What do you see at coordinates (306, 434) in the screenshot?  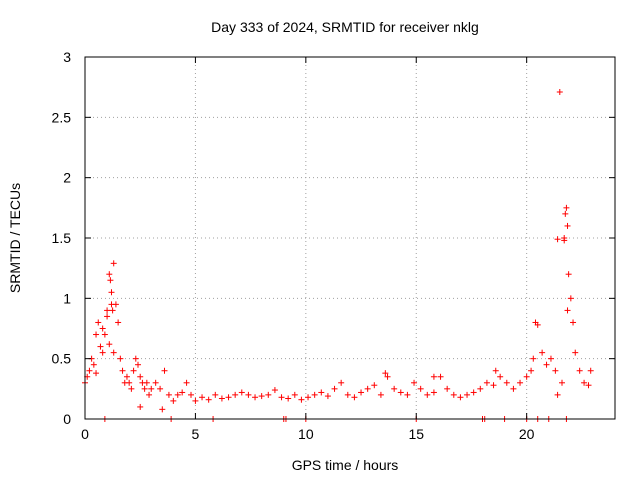 I see `x-tick-label: 10` at bounding box center [306, 434].